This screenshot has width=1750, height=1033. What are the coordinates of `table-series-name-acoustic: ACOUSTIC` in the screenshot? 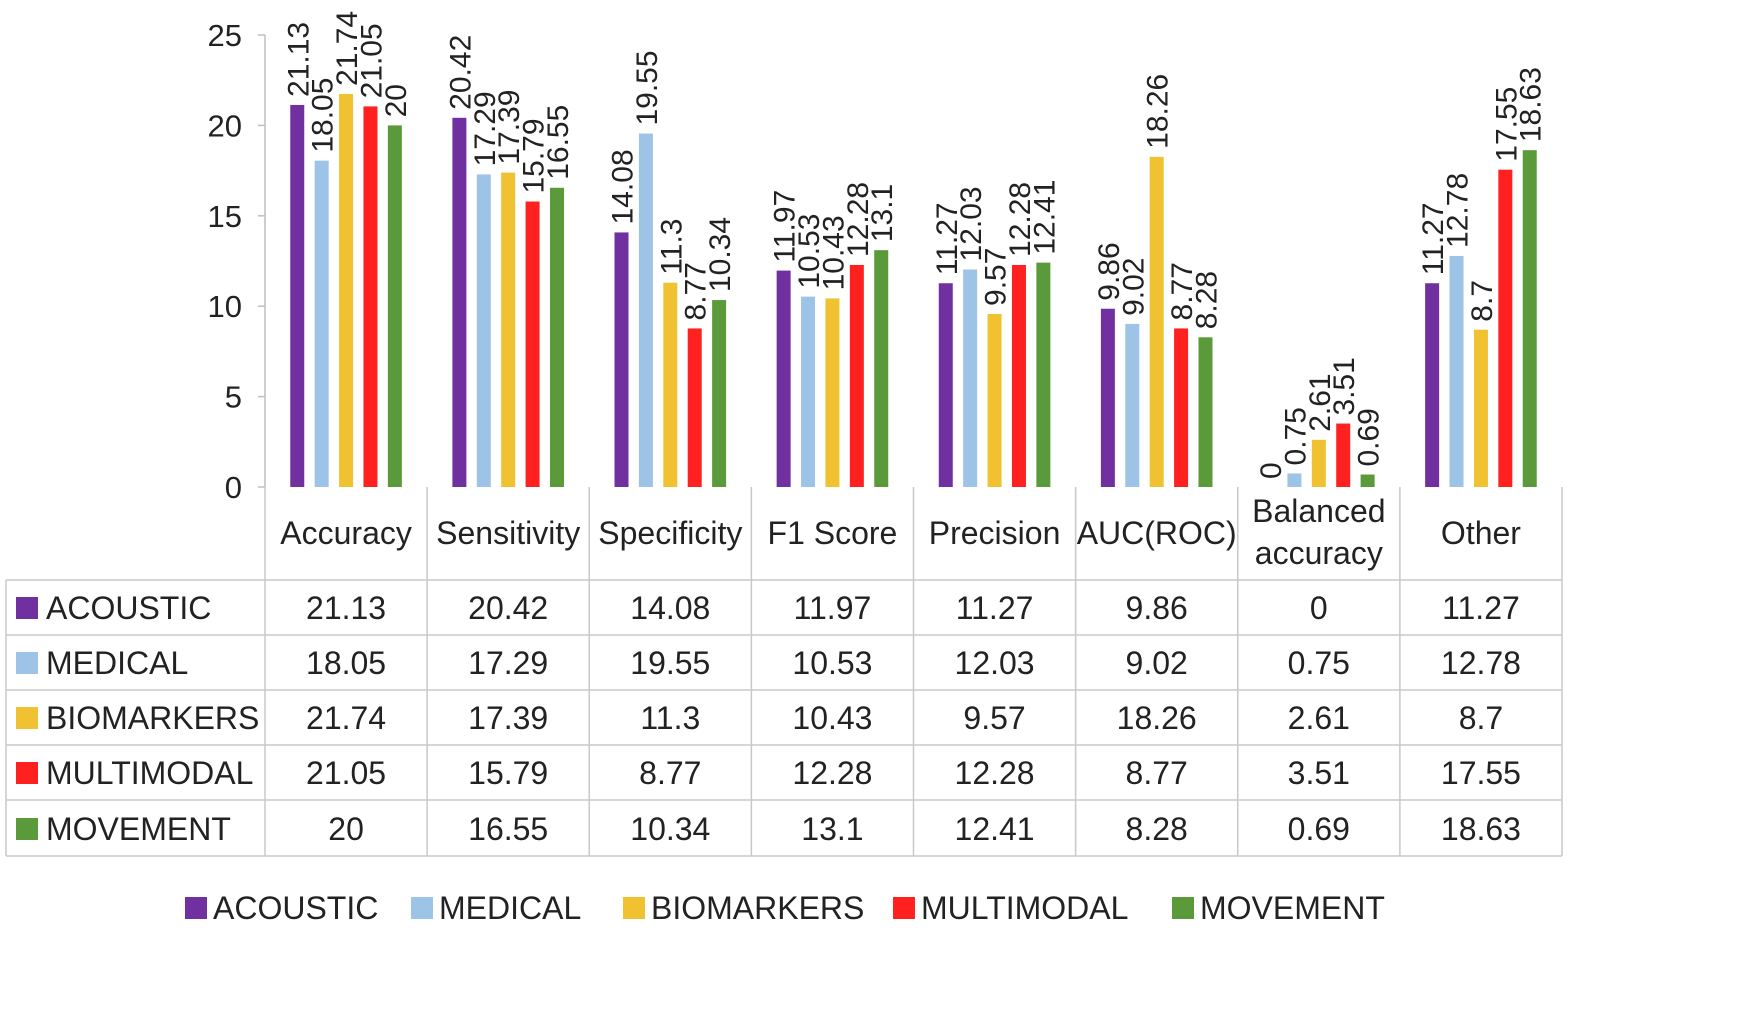 It's located at (128, 608).